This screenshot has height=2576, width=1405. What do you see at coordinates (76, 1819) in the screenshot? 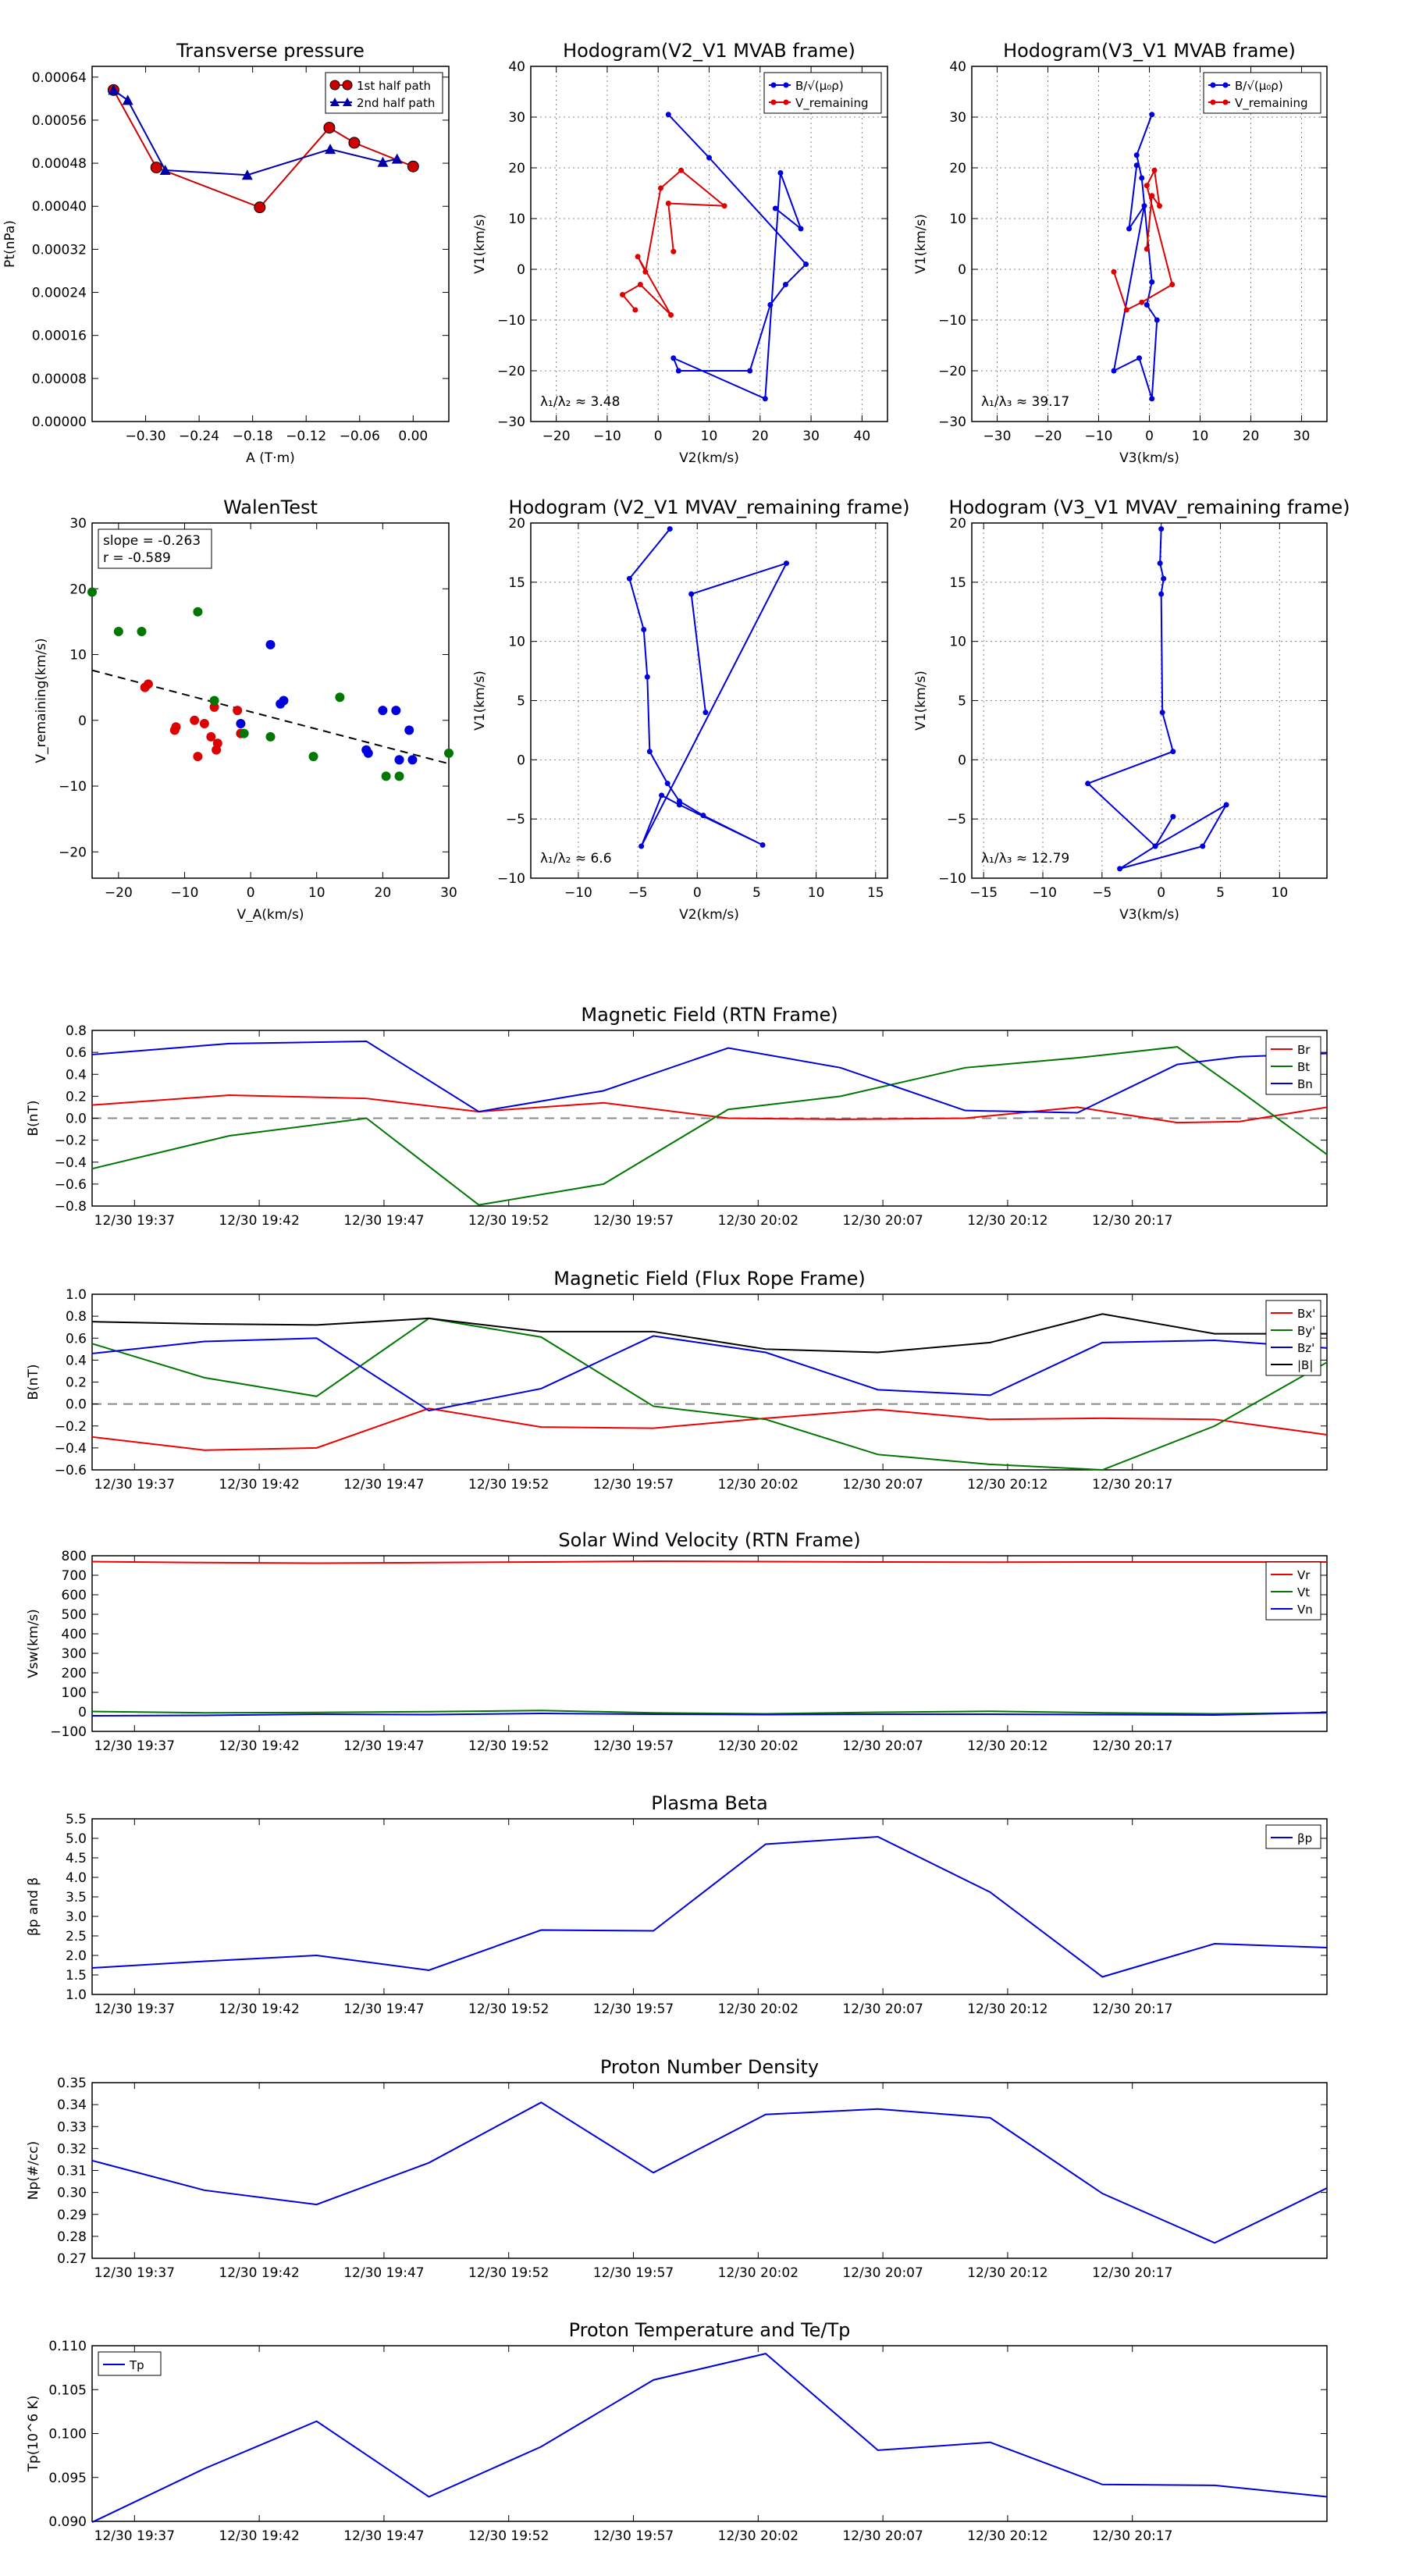
I see `y-tick-label: 5.5` at bounding box center [76, 1819].